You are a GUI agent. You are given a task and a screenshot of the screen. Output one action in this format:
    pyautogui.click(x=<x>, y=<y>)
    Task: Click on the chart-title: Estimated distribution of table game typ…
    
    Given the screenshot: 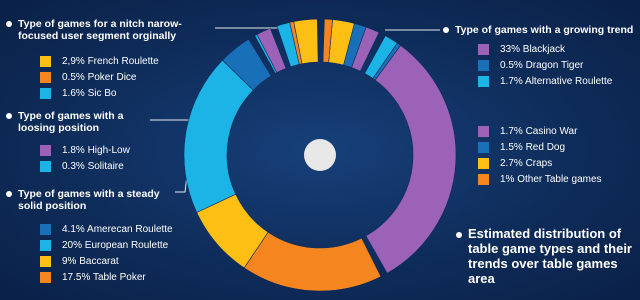 What is the action you would take?
    pyautogui.click(x=550, y=256)
    